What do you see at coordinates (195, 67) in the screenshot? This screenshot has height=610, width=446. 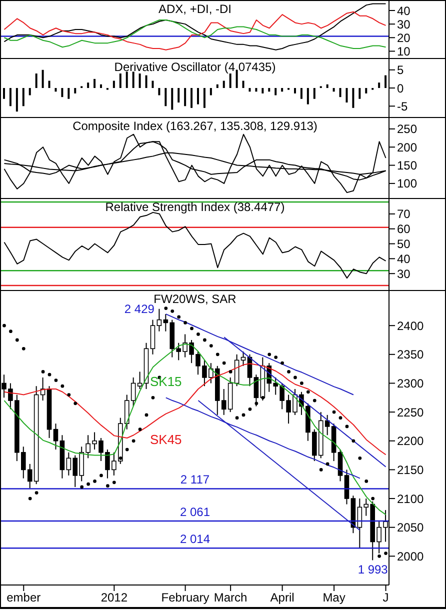 I see `chart-title: Derivative Oscillator (4.07435)` at bounding box center [195, 67].